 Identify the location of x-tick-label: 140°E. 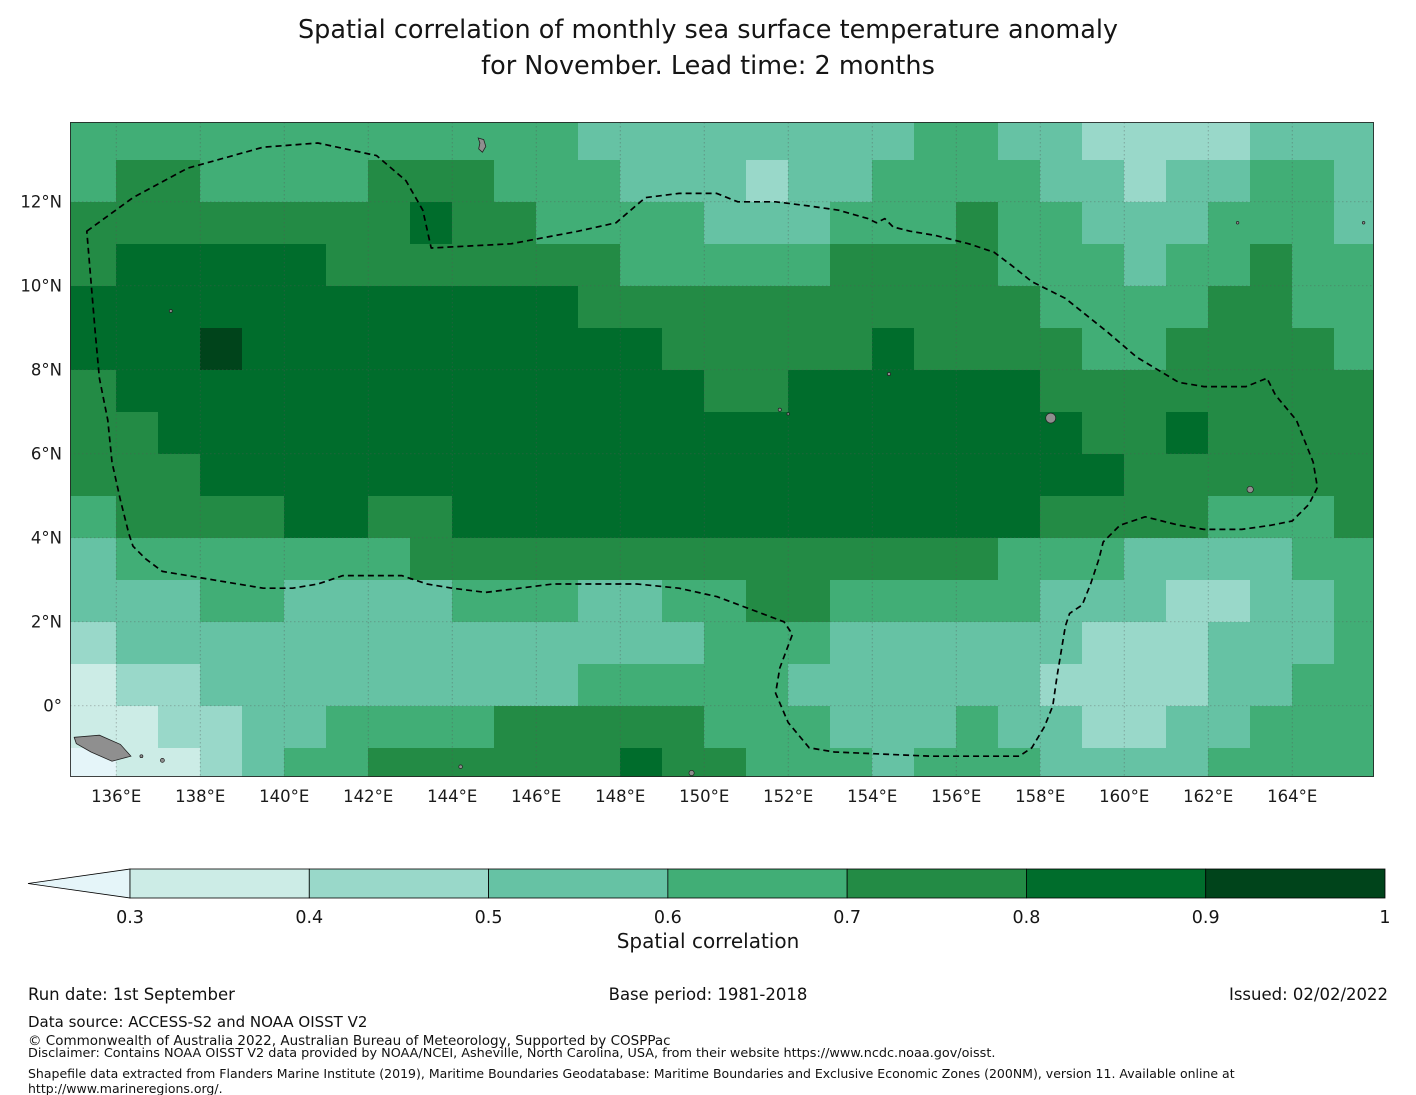
(284, 796).